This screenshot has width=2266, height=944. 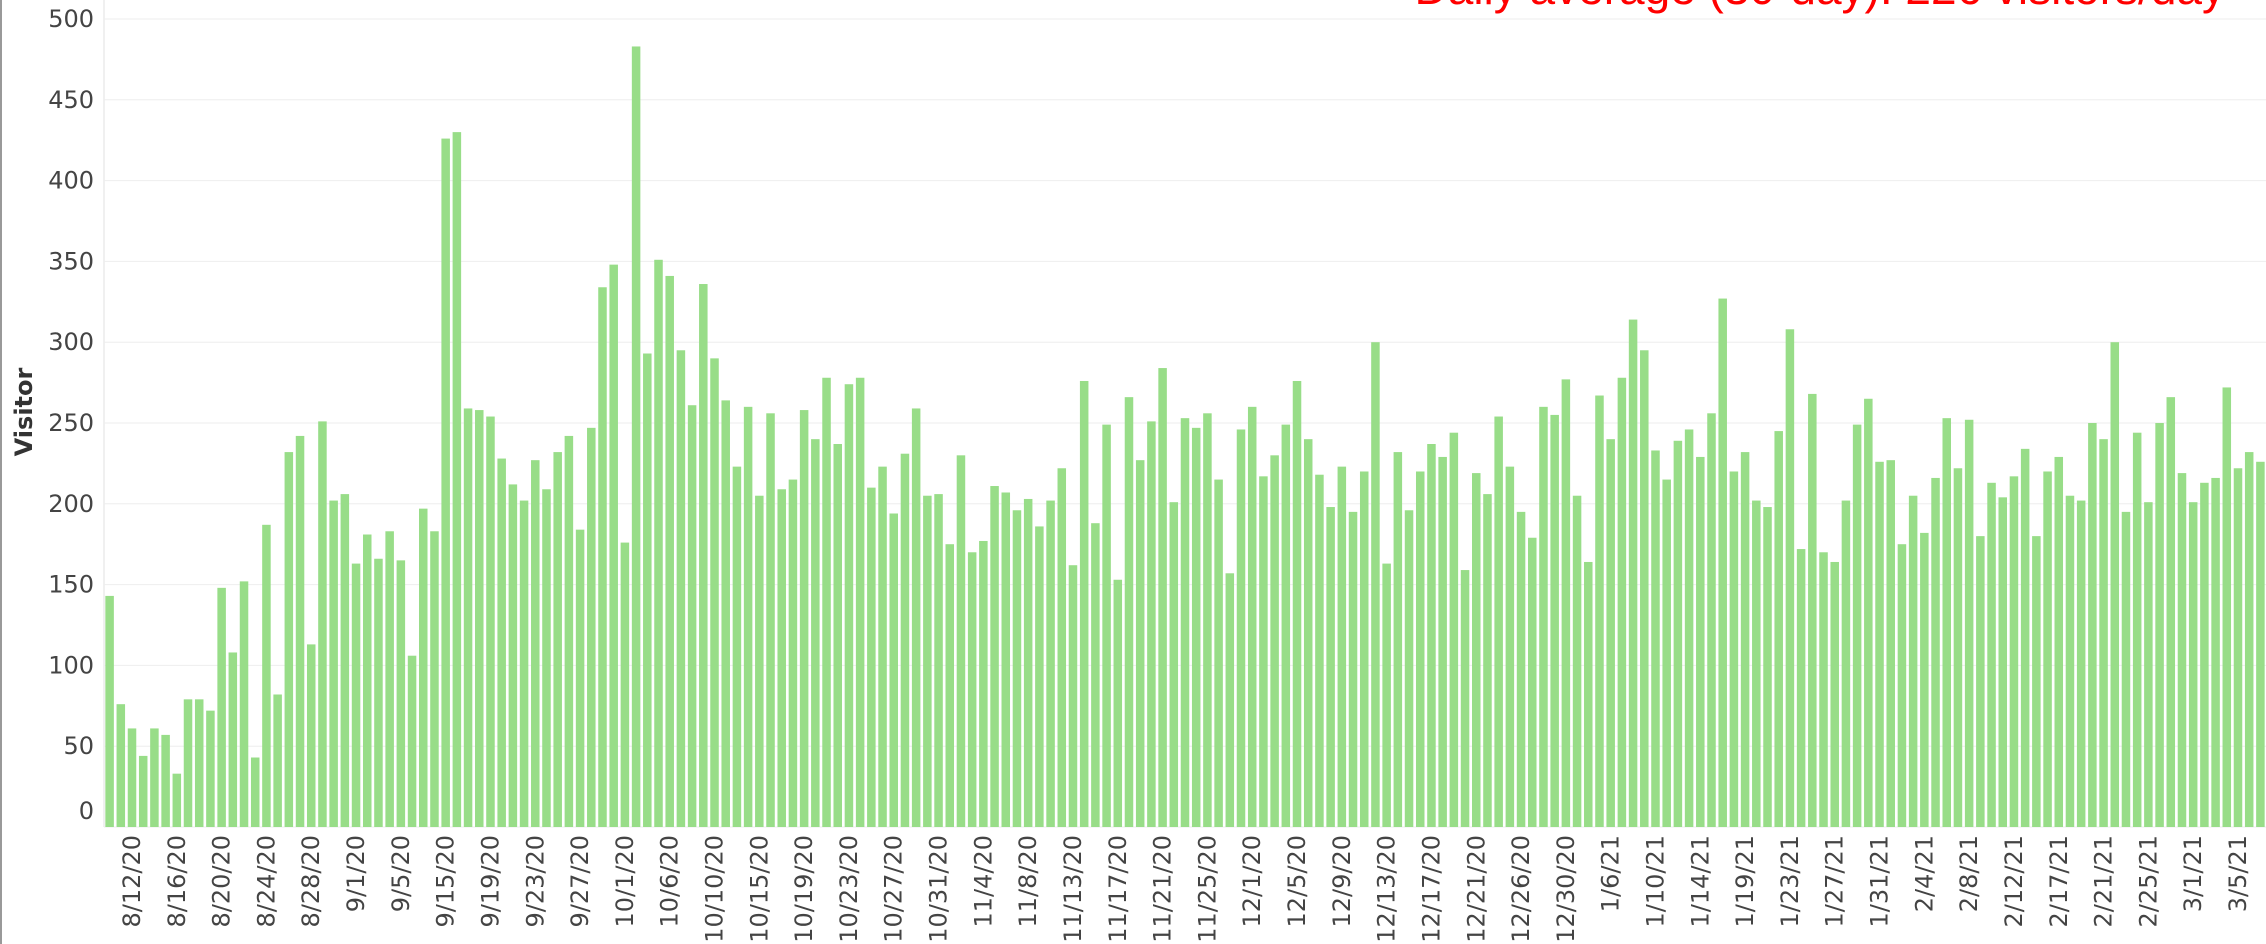 I want to click on x-tick-label: 10/27/20, so click(x=894, y=889).